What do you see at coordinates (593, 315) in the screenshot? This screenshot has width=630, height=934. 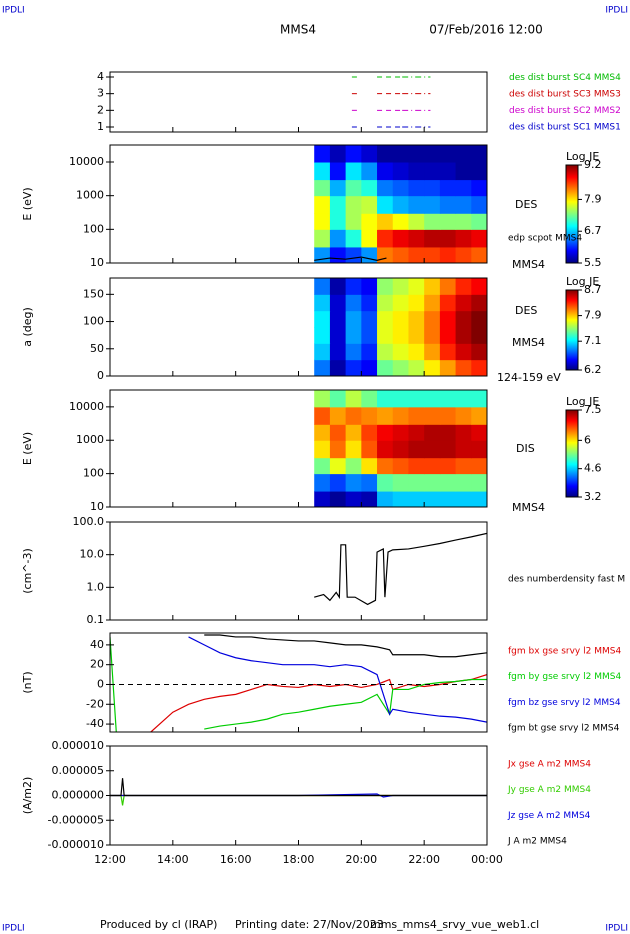 I see `colorbar-tick-label: 7.9` at bounding box center [593, 315].